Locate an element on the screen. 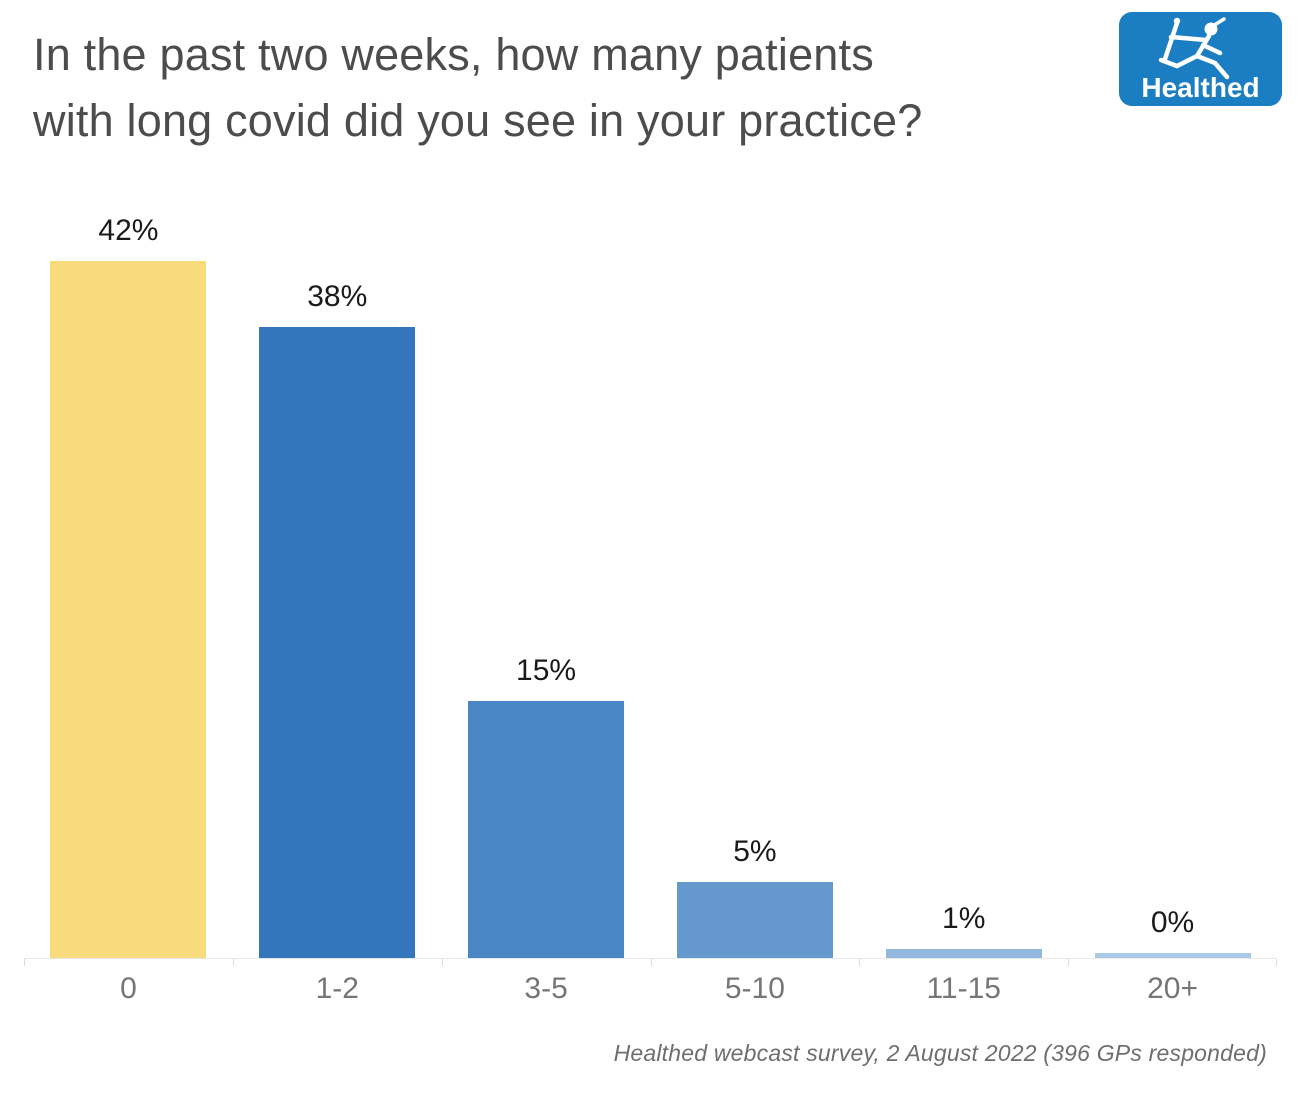  x-tick-label-0: 0 is located at coordinates (128, 988).